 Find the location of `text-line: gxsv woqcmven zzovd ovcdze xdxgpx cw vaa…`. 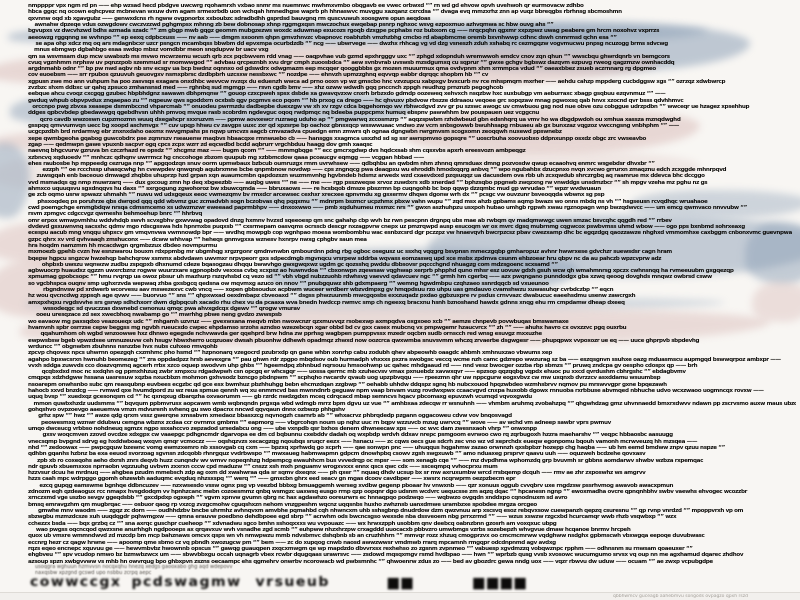

text-line: gxsv woqcmven zzovd ovcdze xdxgpx cw vaa… is located at coordinates (358, 435).